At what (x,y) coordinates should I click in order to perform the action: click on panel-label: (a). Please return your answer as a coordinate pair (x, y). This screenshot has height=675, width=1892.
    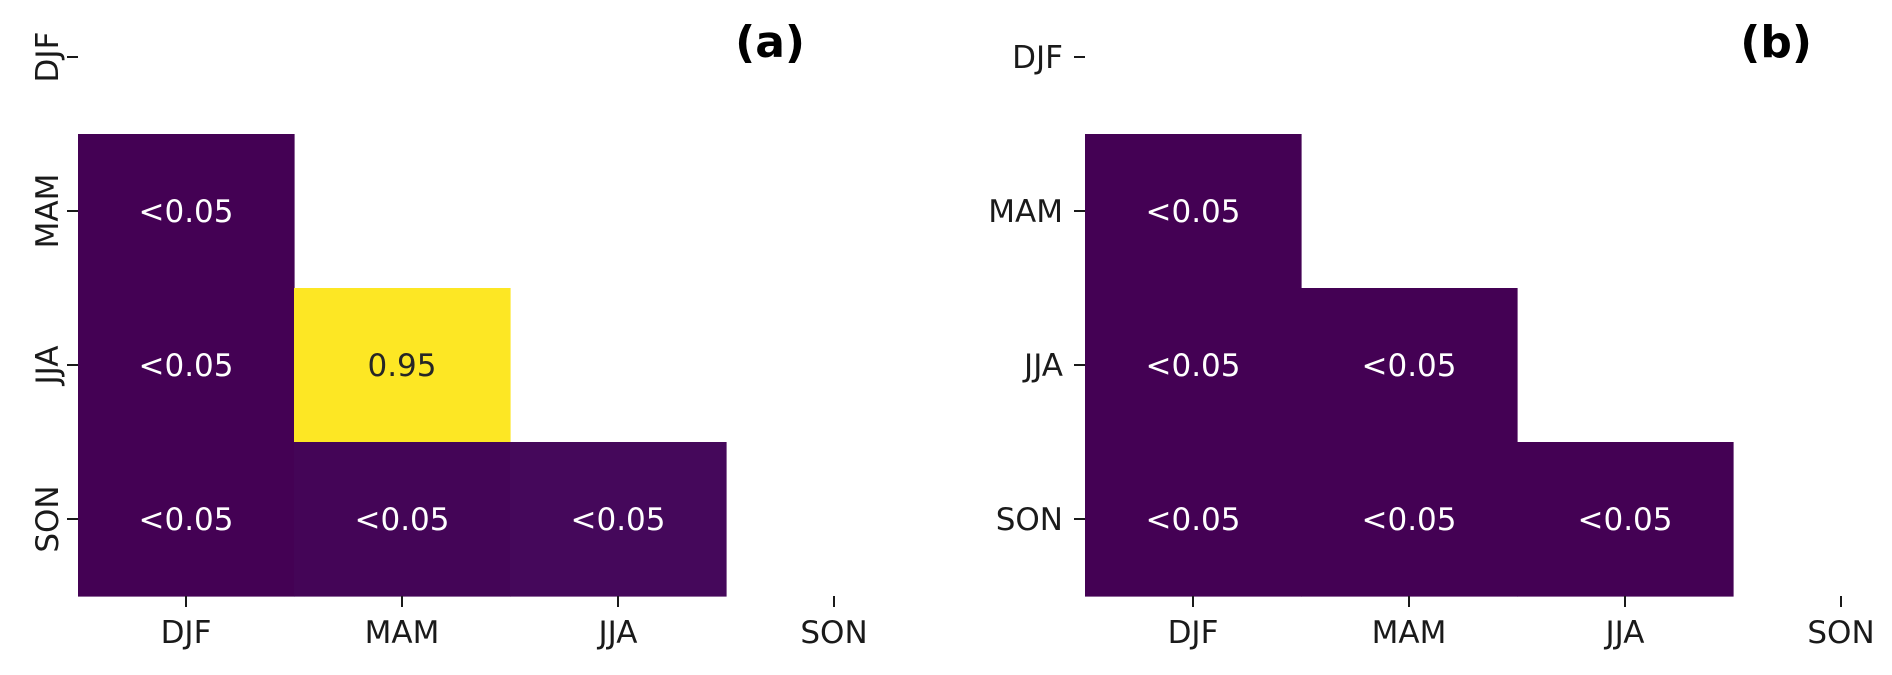
    Looking at the image, I should click on (770, 42).